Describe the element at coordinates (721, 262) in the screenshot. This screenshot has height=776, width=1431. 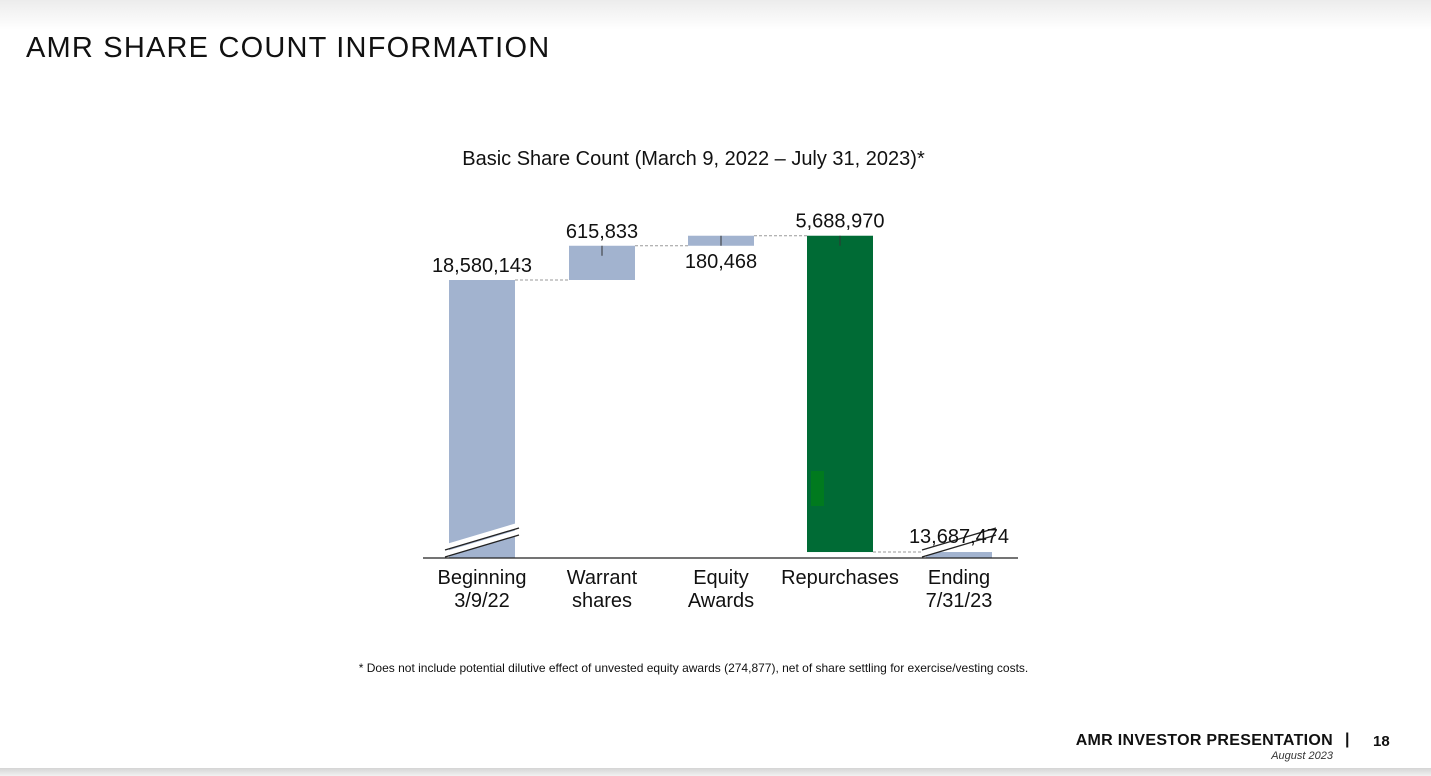
I see `data-label: 180,468` at that location.